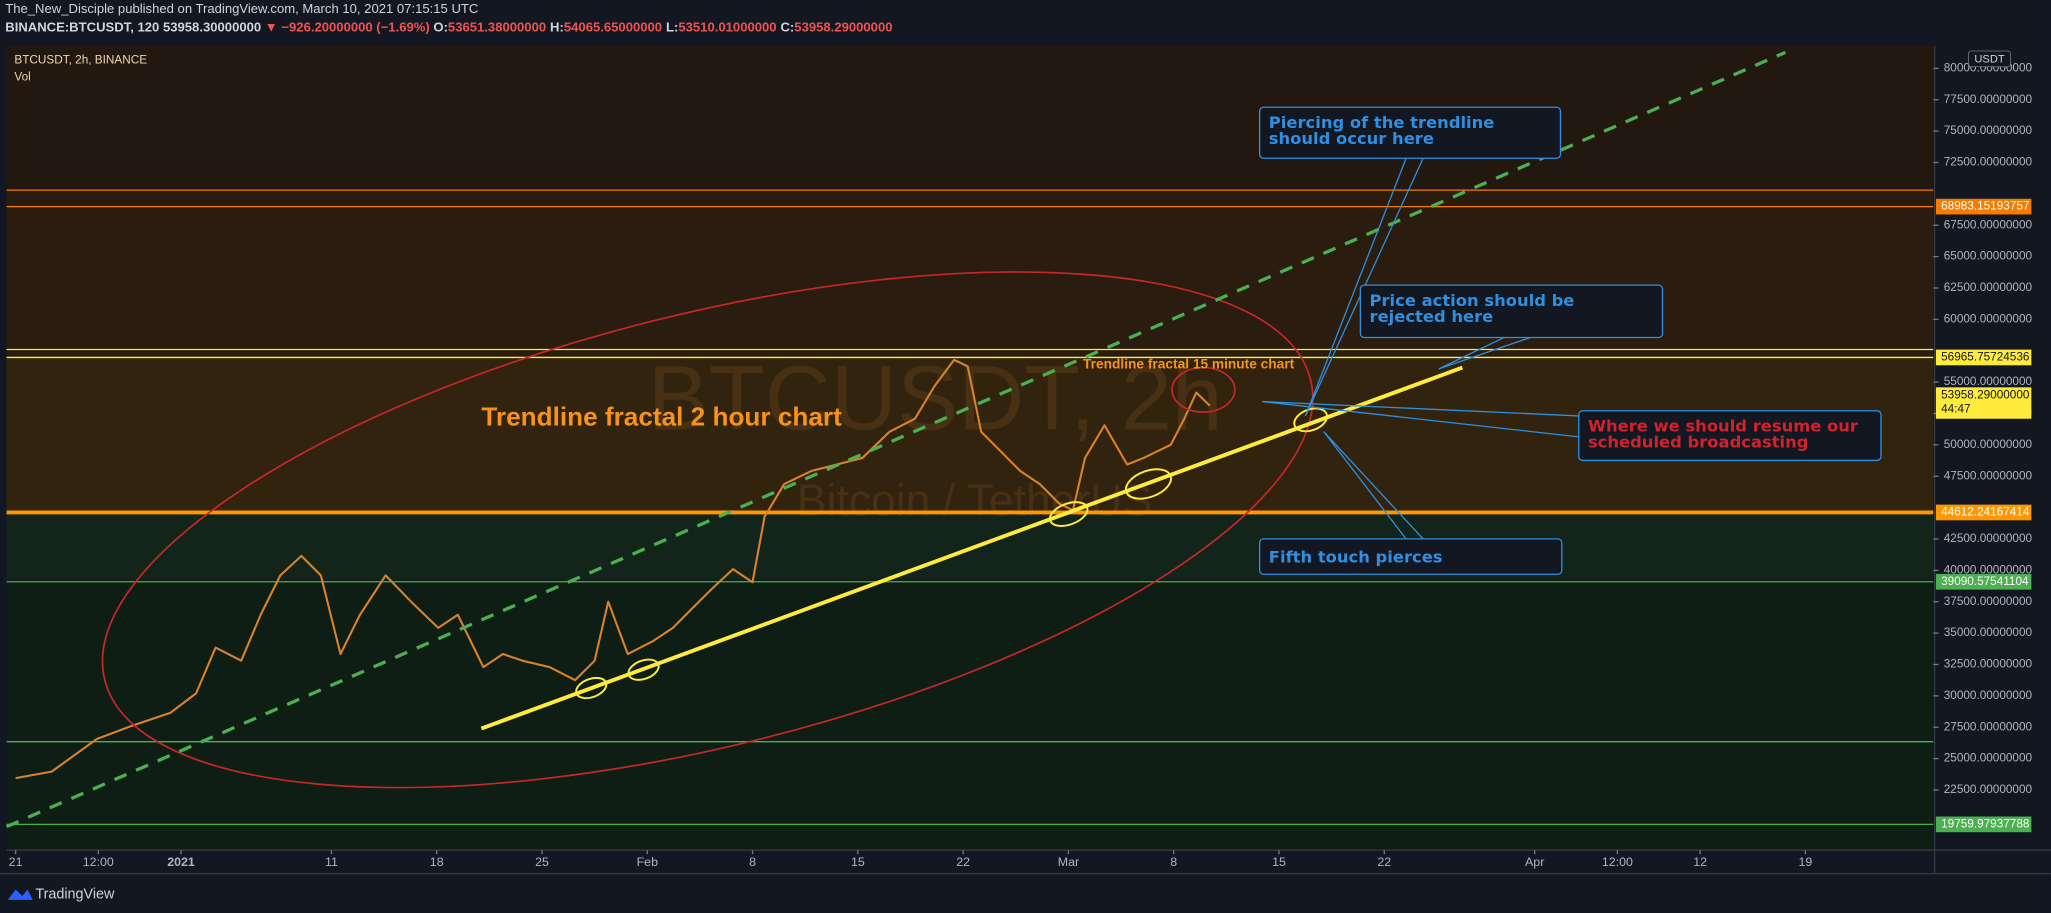 This screenshot has width=2051, height=913. Describe the element at coordinates (843, 28) in the screenshot. I see `ohlc-value: 53958.29000000` at that location.